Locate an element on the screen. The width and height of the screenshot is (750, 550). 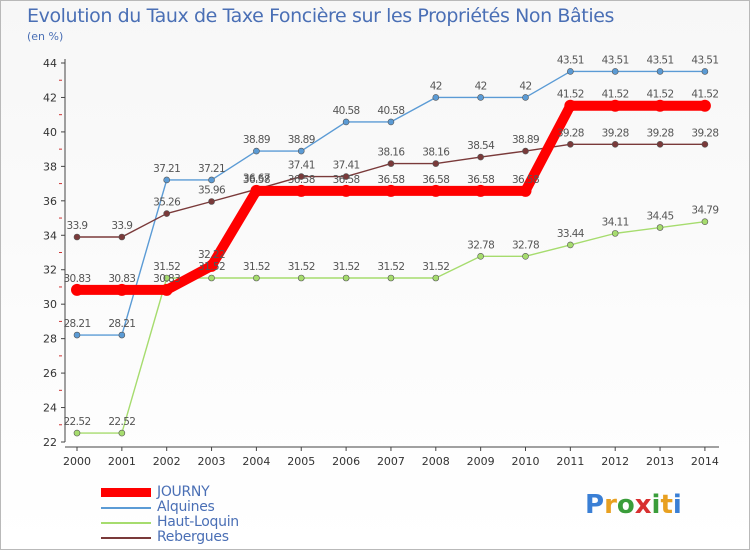
x-tick-label: 2001 is located at coordinates (122, 461).